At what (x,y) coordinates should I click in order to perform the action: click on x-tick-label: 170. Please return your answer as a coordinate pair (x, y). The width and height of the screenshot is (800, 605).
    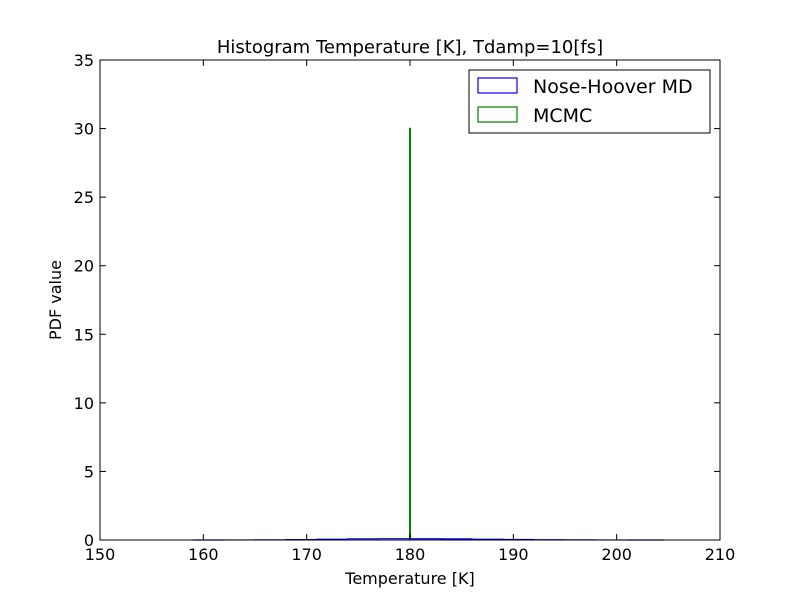
    Looking at the image, I should click on (306, 554).